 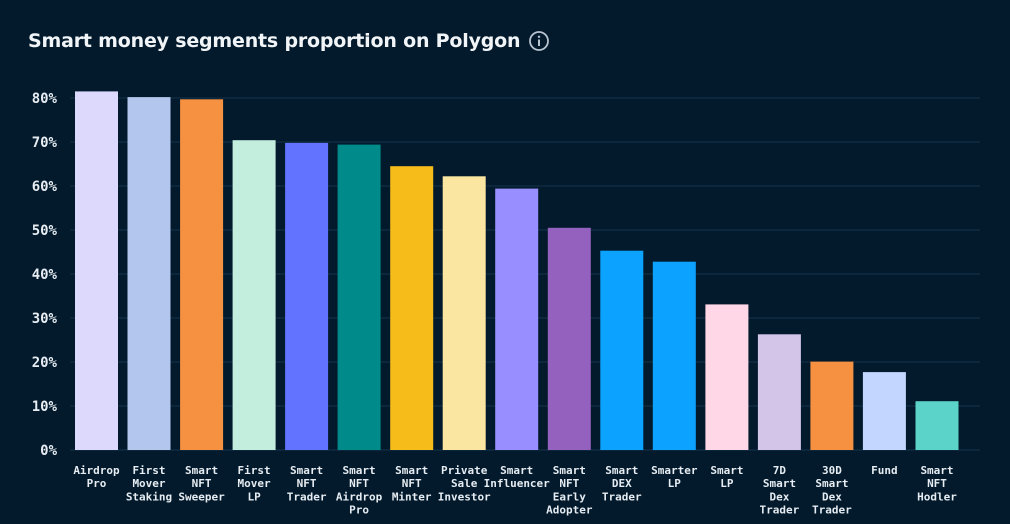 I want to click on y-tick-label: 70%, so click(x=45, y=143).